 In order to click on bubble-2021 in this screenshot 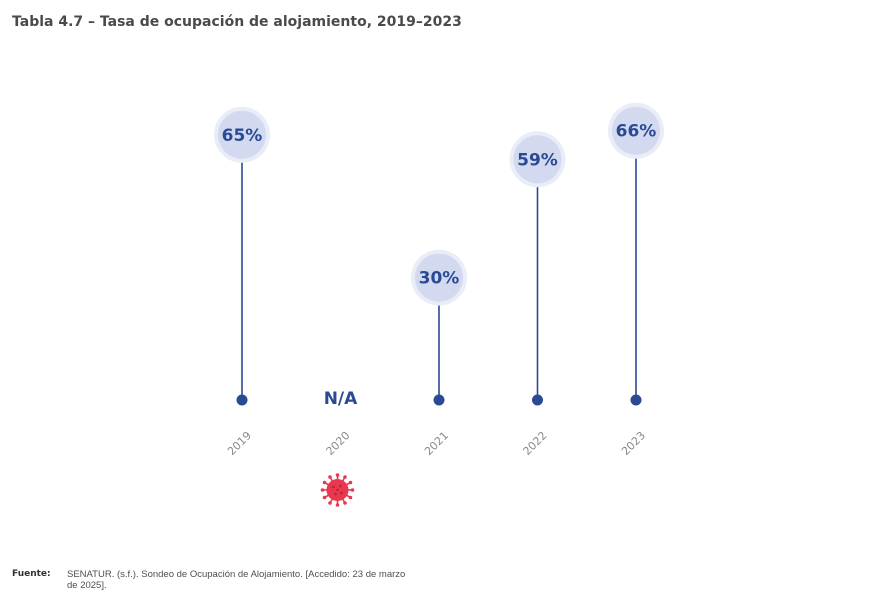, I will do `click(439, 277)`.